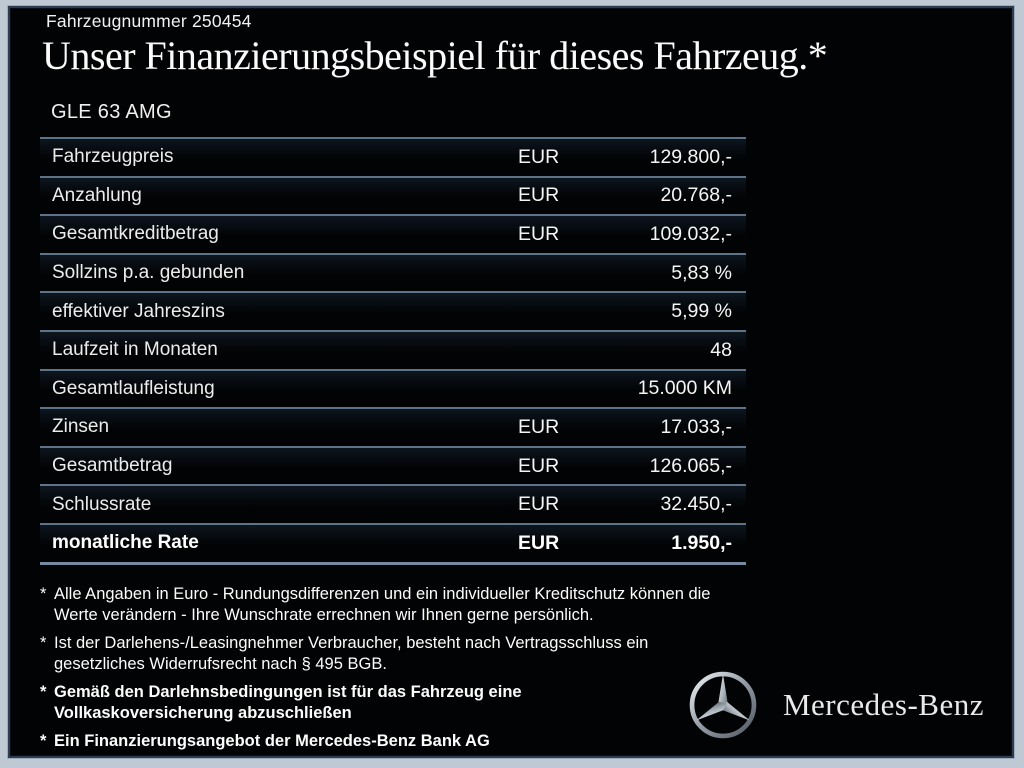 This screenshot has height=768, width=1024. I want to click on row-amount: EUR 1.950,-, so click(632, 543).